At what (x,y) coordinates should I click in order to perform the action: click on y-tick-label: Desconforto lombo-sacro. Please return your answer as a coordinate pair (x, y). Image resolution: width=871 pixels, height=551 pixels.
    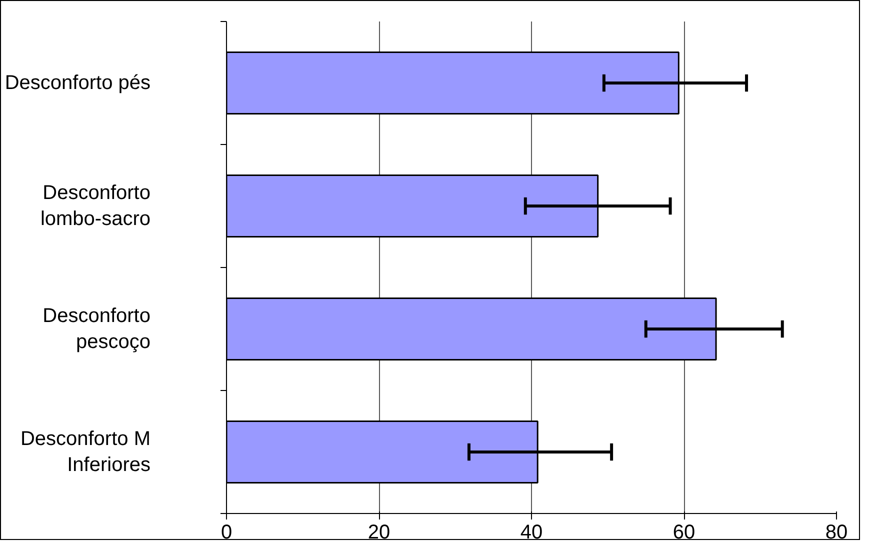
    Looking at the image, I should click on (95, 206).